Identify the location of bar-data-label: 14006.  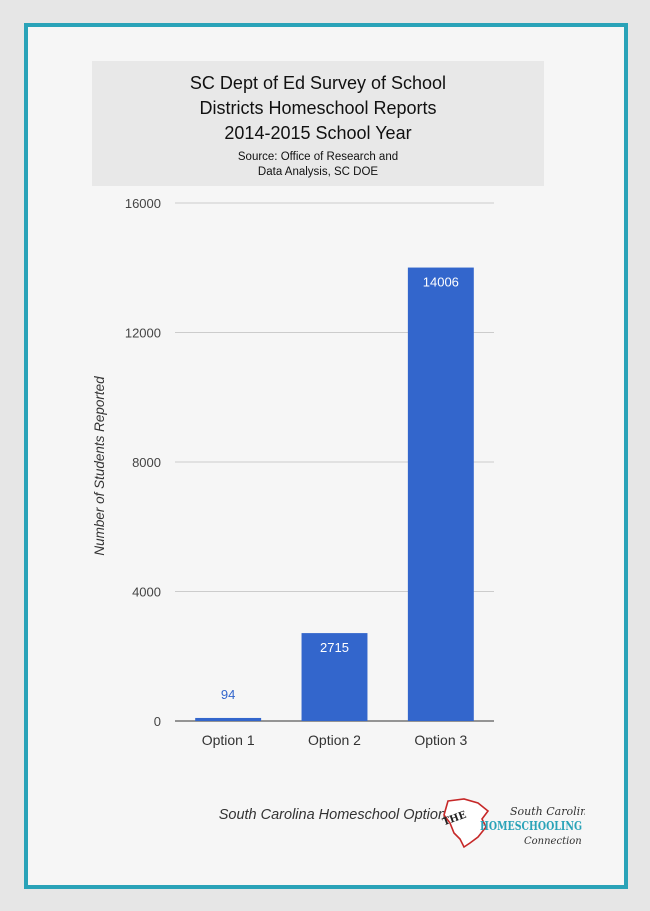
(441, 282).